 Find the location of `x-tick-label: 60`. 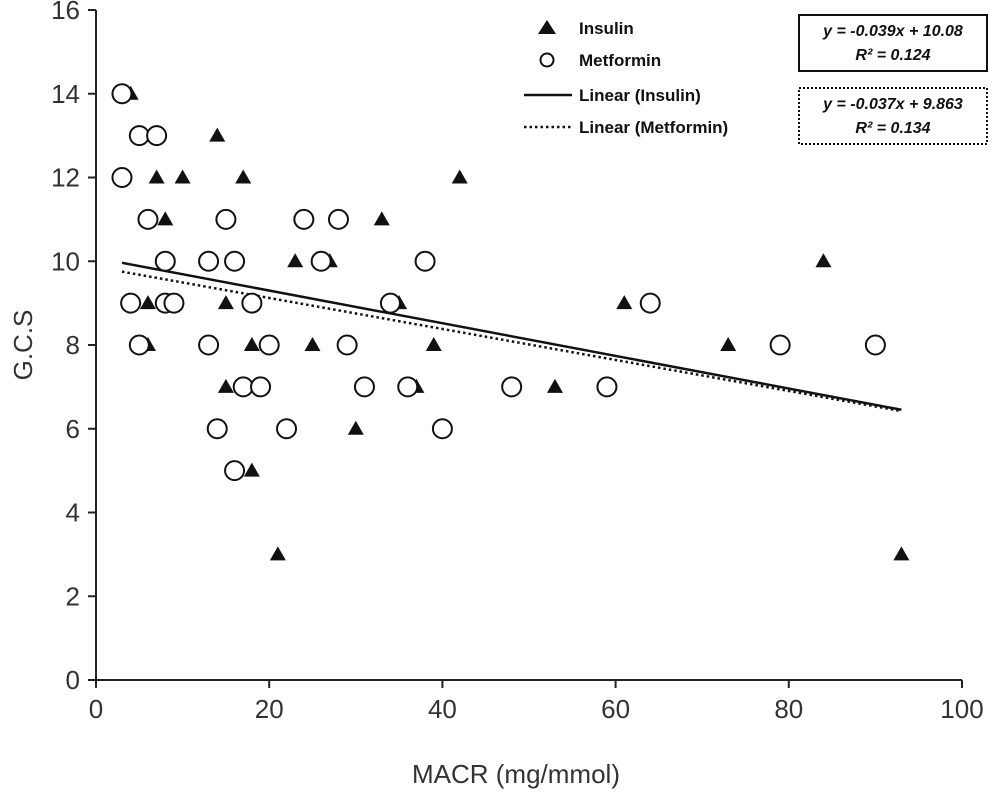

x-tick-label: 60 is located at coordinates (615, 709).